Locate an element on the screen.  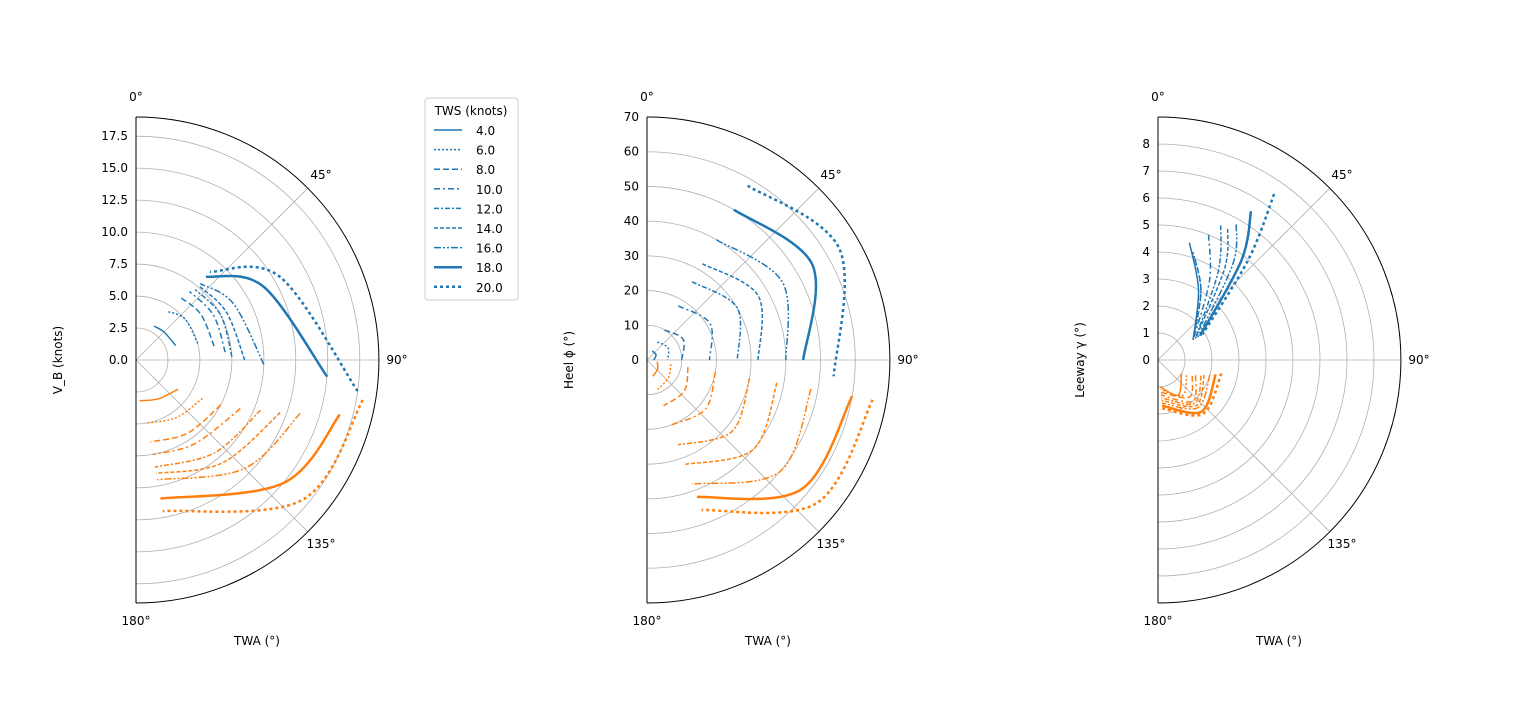
r-tick-label: 30 is located at coordinates (631, 256).